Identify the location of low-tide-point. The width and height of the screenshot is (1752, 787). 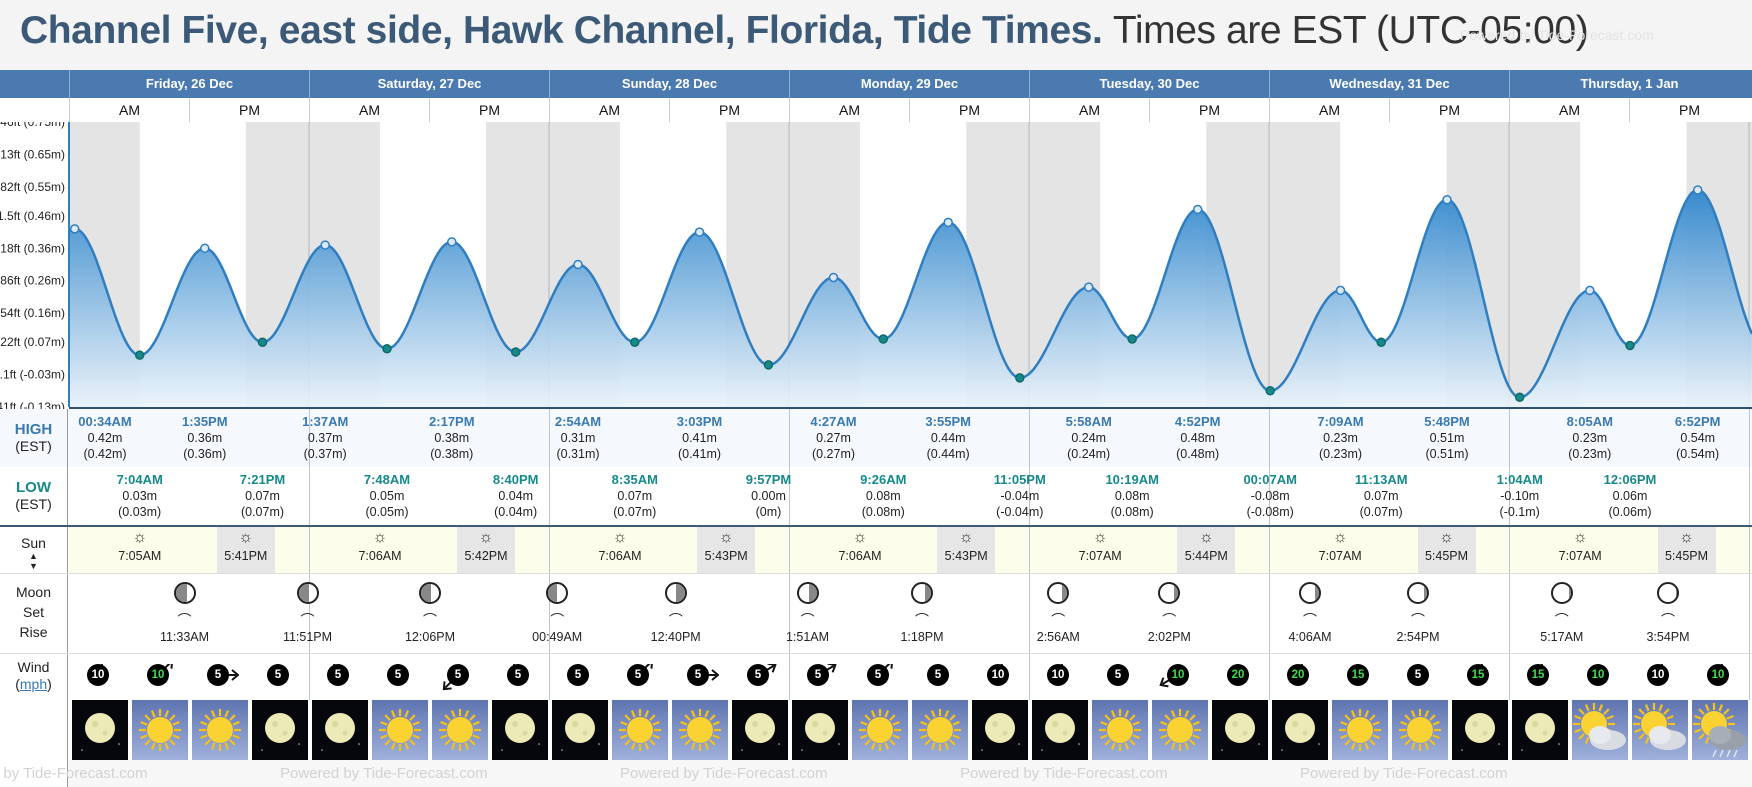
(1381, 342).